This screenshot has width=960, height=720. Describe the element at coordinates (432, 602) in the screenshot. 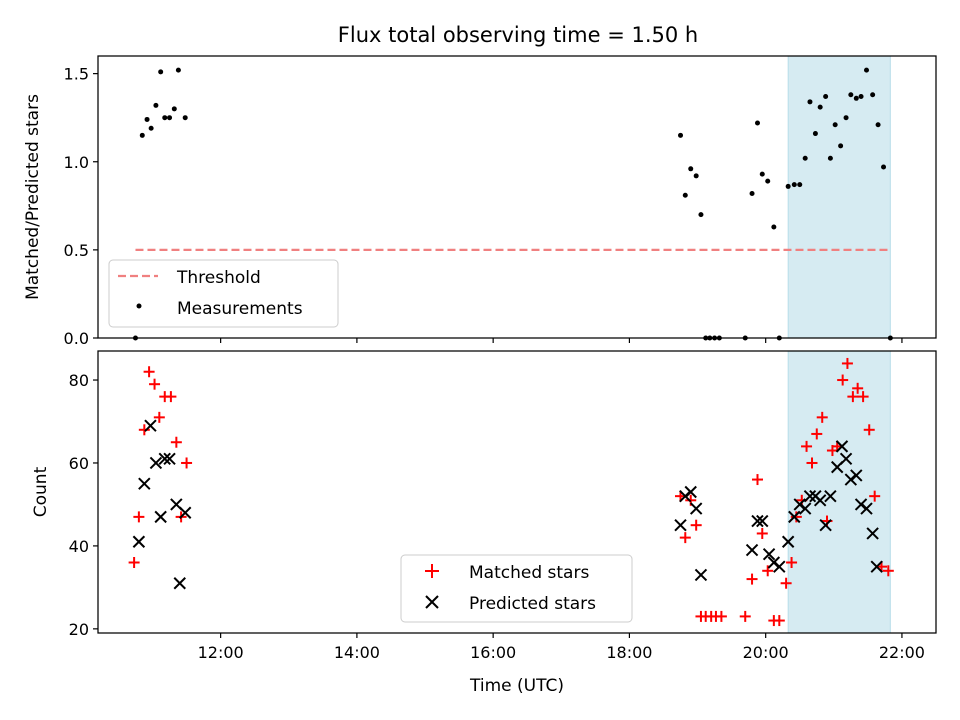

I see `legend-predicted-swatch` at that location.